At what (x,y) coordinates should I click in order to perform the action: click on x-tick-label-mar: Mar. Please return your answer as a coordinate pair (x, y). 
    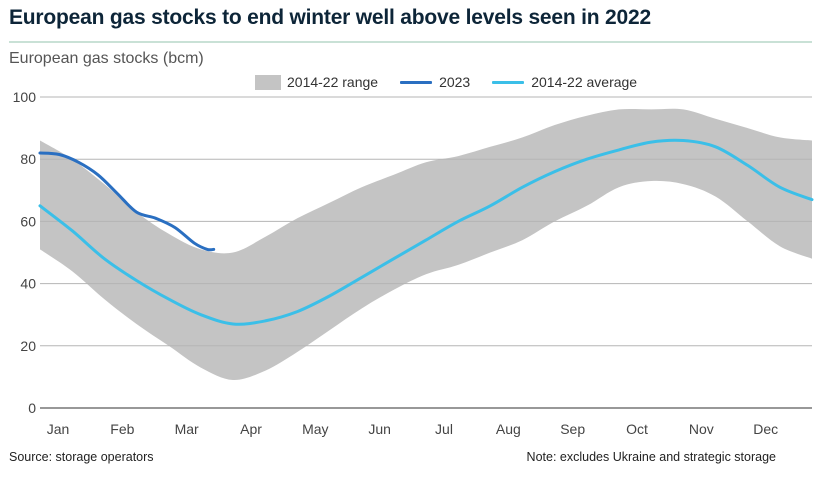
    Looking at the image, I should click on (187, 429).